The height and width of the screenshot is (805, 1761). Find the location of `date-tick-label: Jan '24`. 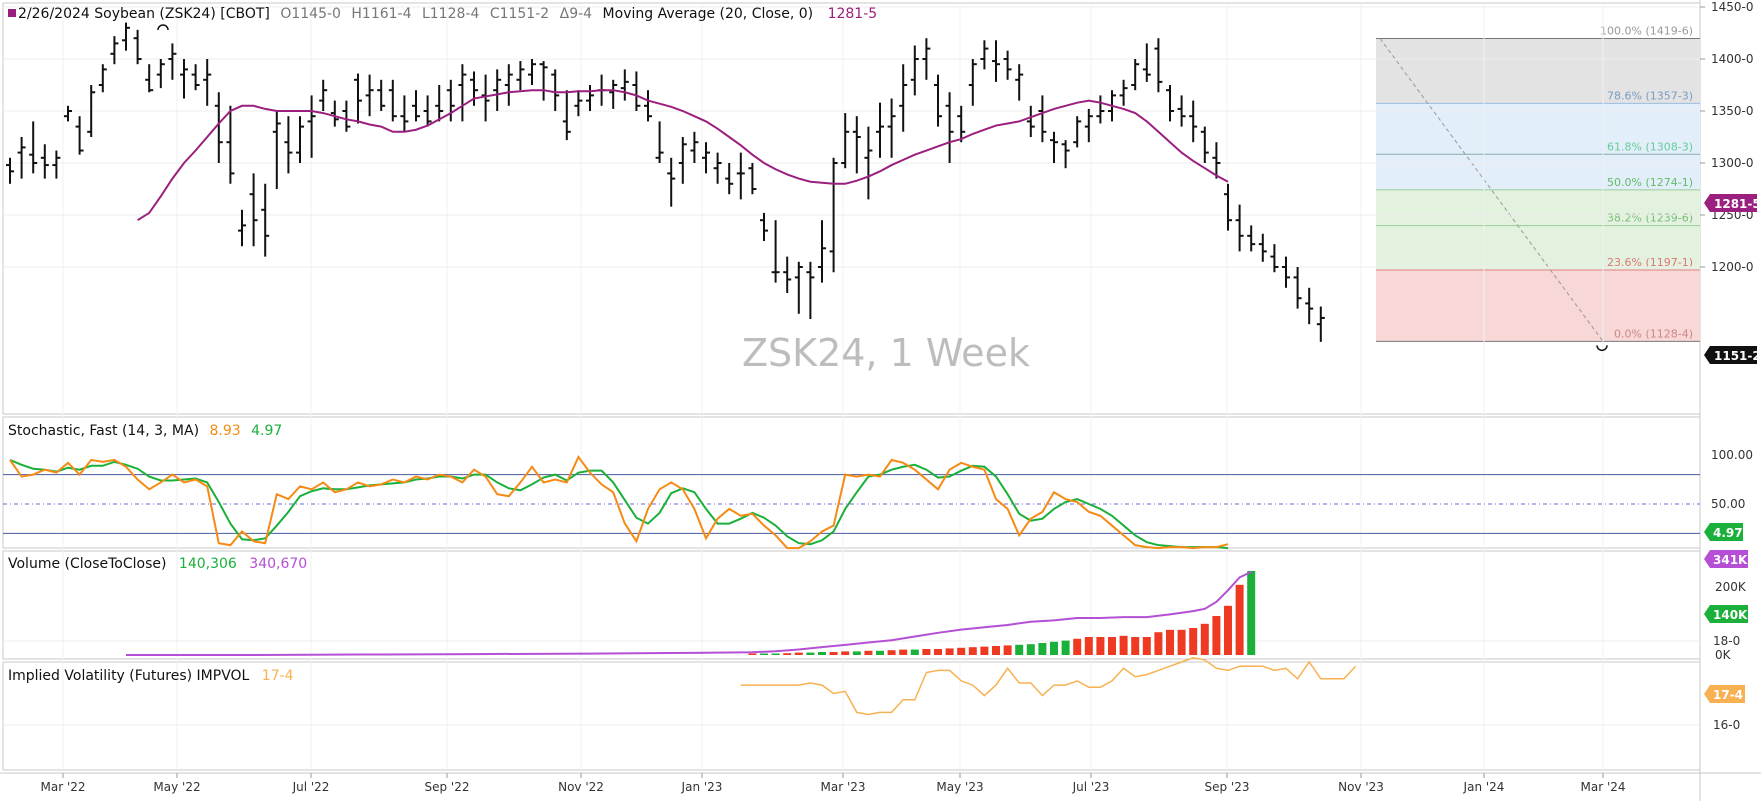

date-tick-label: Jan '24 is located at coordinates (1484, 787).